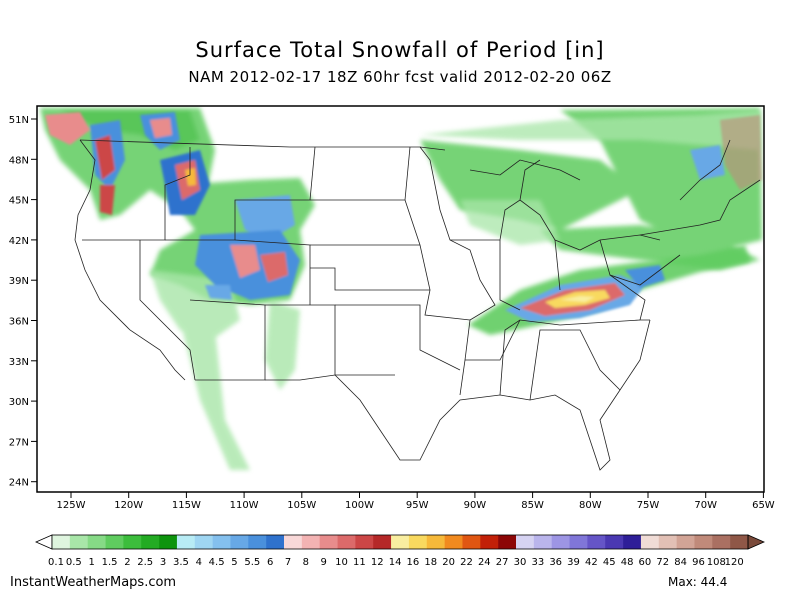  I want to click on legend-label: 60, so click(645, 562).